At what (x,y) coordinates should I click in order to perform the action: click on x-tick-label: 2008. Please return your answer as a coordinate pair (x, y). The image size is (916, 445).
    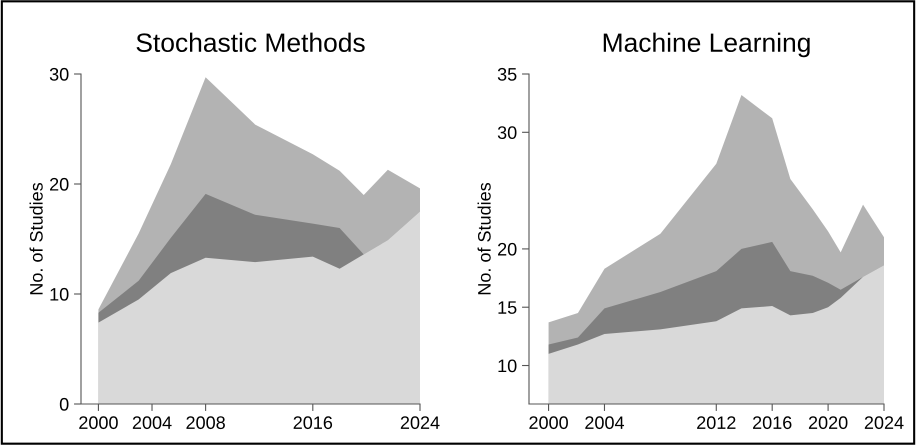
    Looking at the image, I should click on (205, 423).